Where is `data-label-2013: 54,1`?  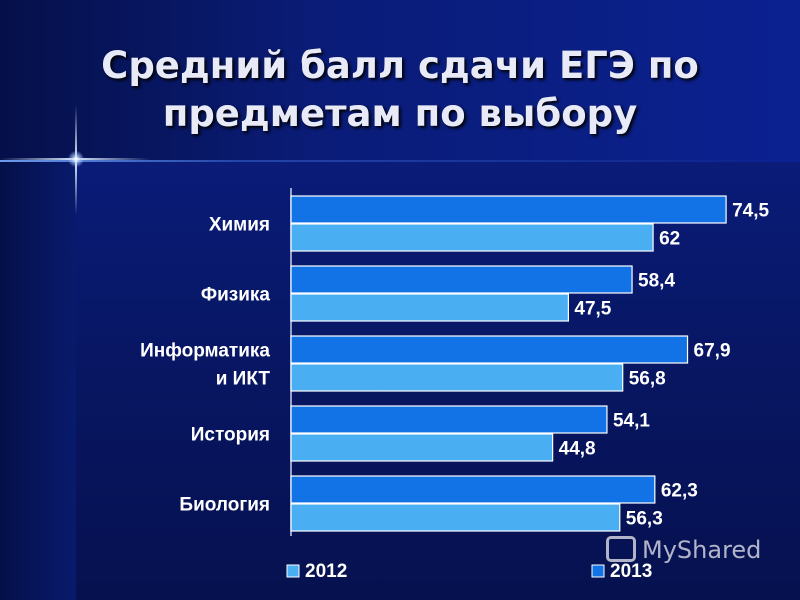
data-label-2013: 54,1 is located at coordinates (631, 421).